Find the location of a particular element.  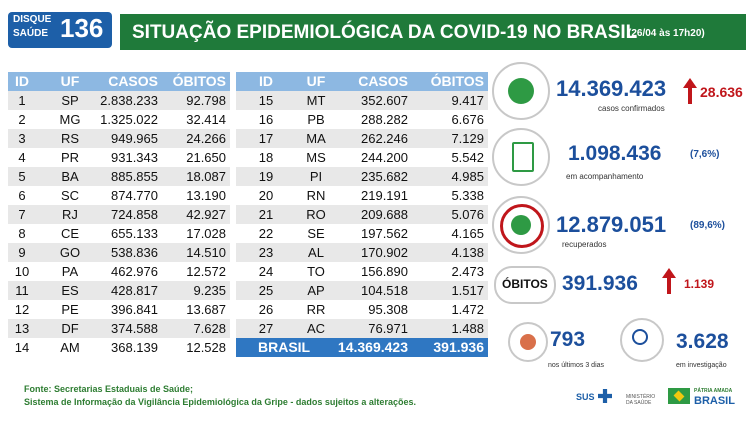

table-cell: 13.190 is located at coordinates (206, 195).